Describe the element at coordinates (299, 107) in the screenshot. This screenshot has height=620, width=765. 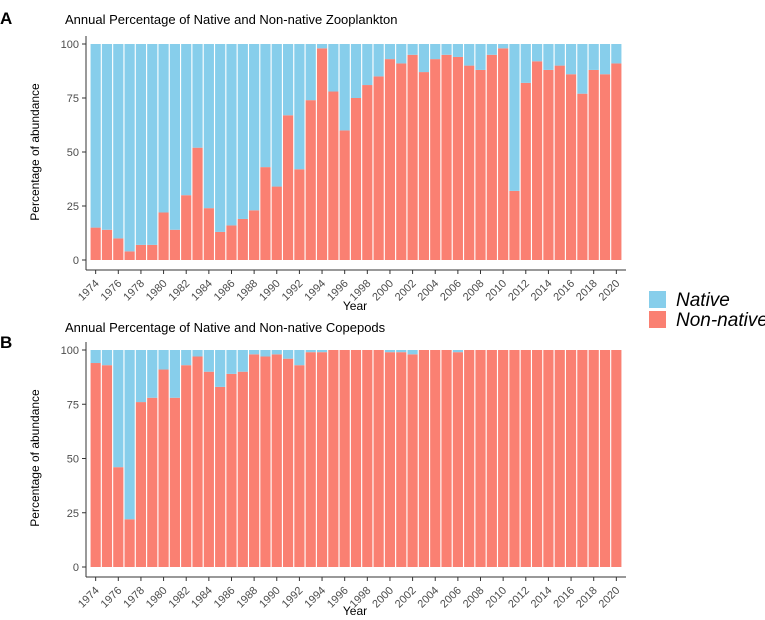
I see `bar-native-1992` at that location.